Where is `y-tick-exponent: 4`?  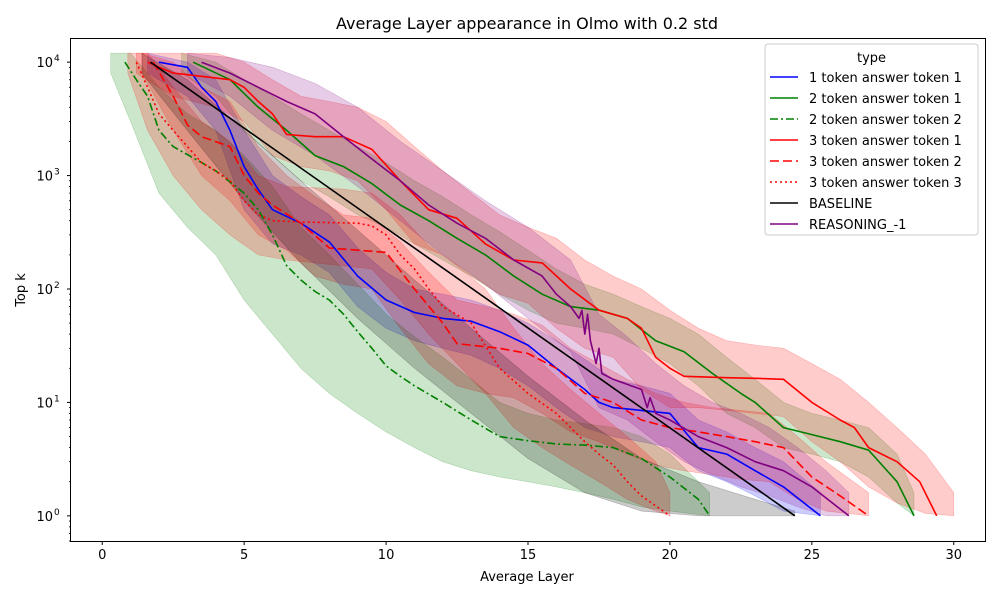
y-tick-exponent: 4 is located at coordinates (57, 59).